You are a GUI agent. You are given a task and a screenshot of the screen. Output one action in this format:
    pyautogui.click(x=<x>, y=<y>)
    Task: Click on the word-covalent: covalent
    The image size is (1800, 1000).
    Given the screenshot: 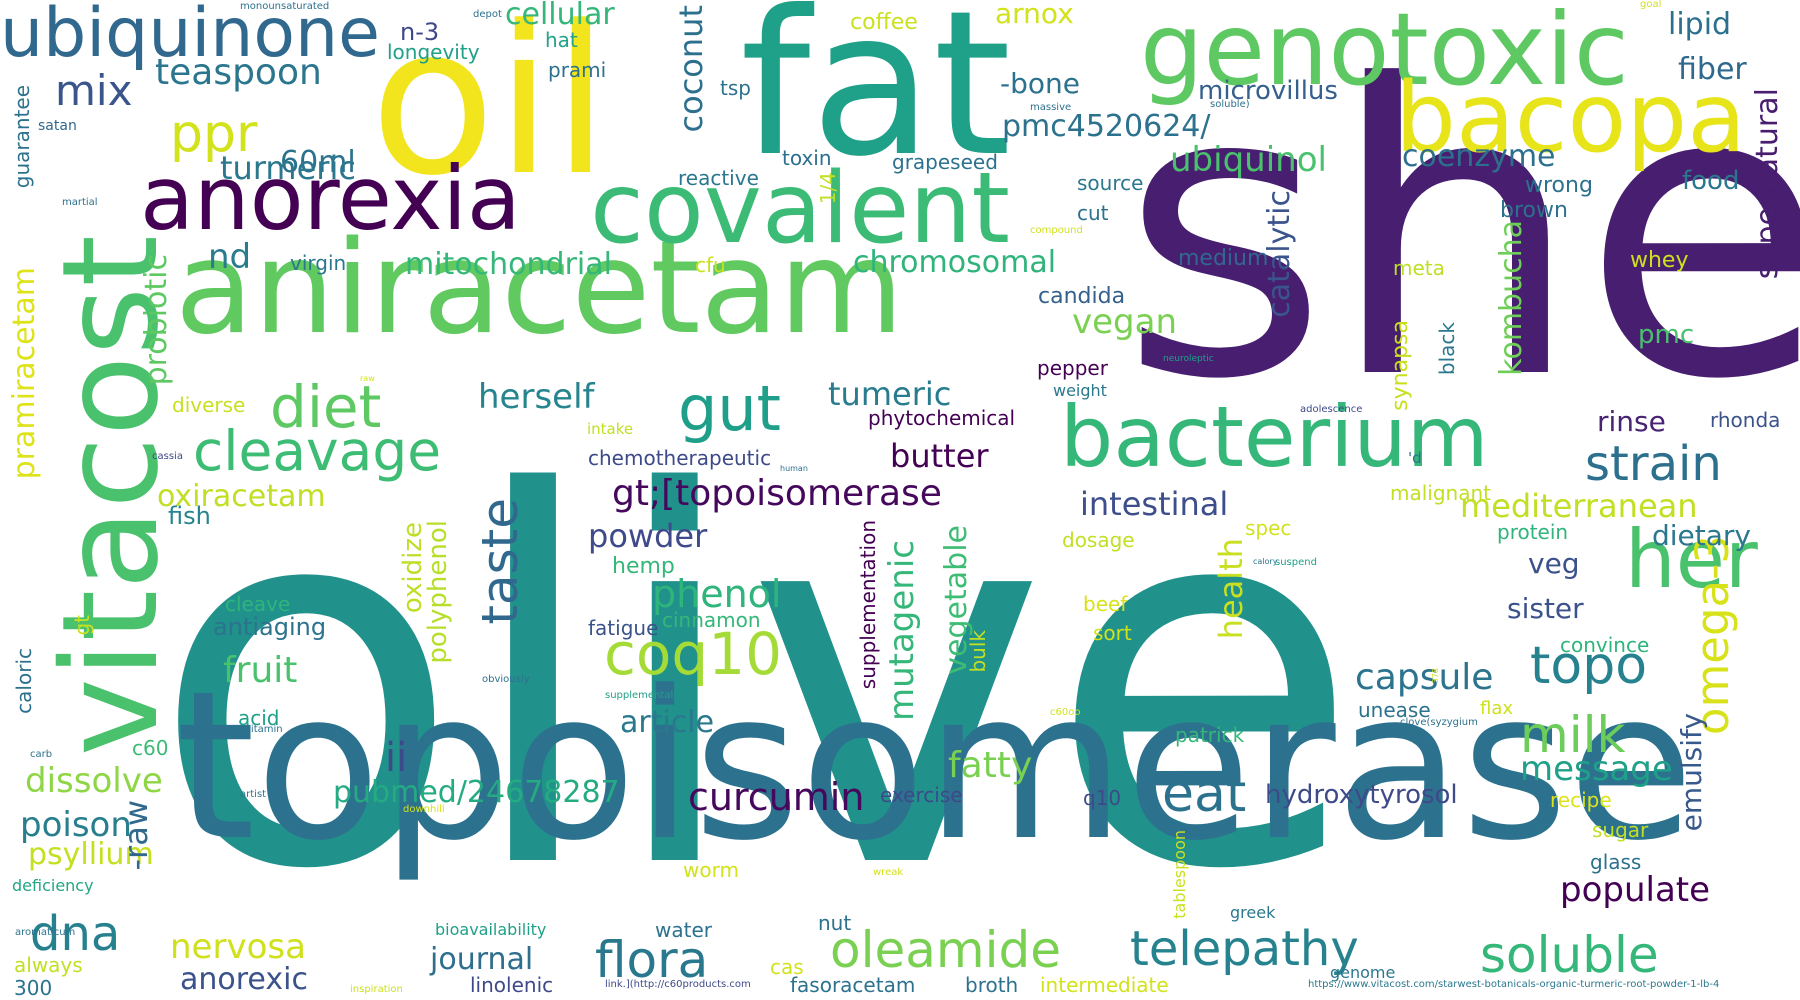 What is the action you would take?
    pyautogui.click(x=800, y=209)
    